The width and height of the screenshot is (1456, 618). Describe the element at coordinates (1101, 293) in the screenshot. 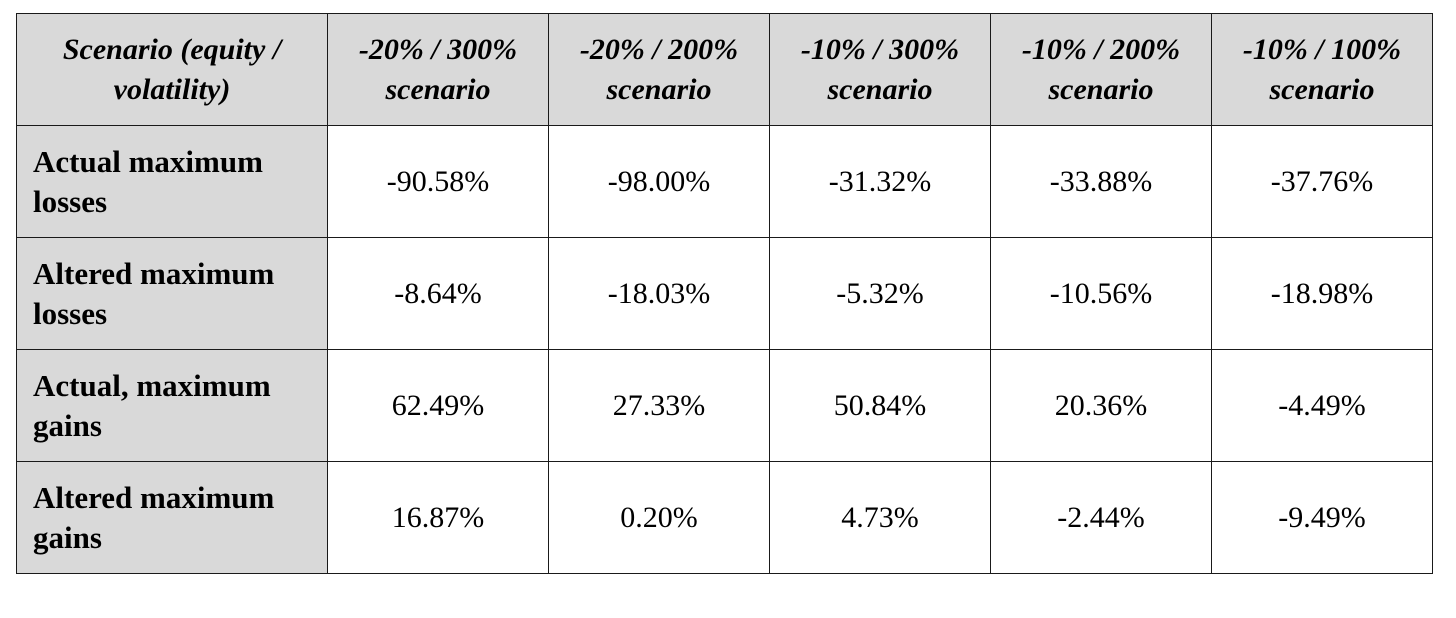

I see `value-cell: -10.56%` at that location.